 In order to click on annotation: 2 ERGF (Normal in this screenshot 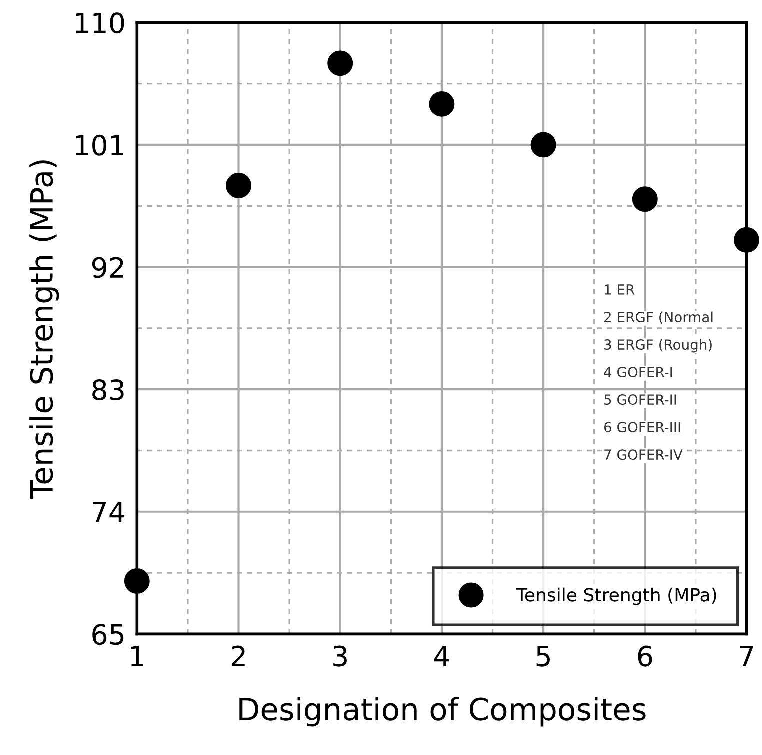, I will do `click(658, 318)`.